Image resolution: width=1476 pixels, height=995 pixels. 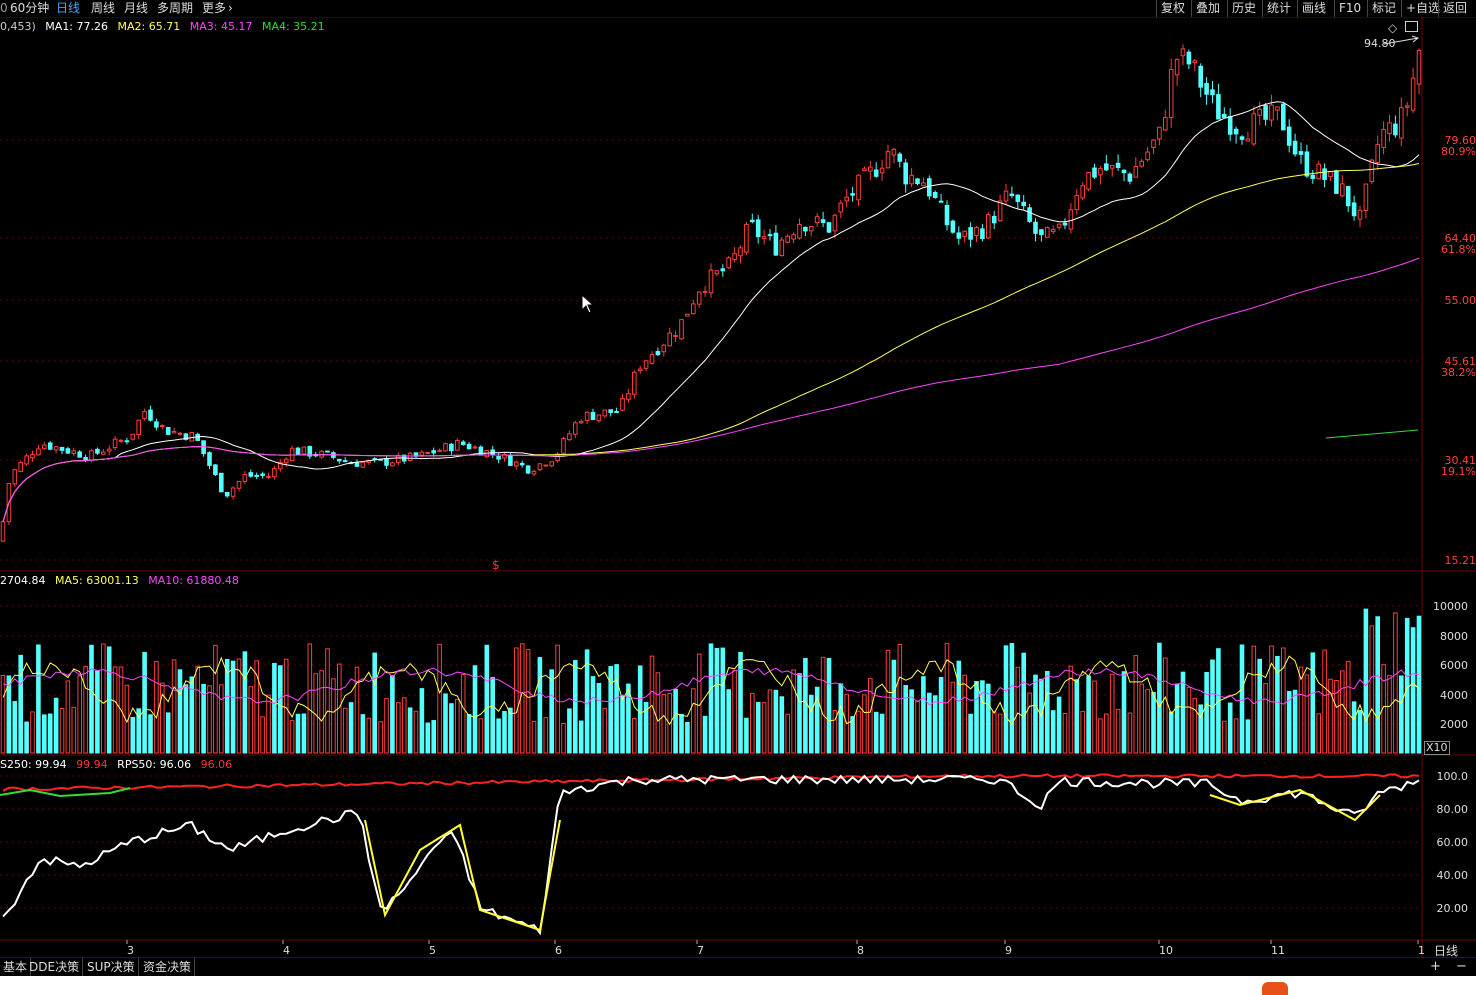 I want to click on volume-axis-label: 10000, so click(x=1450, y=606).